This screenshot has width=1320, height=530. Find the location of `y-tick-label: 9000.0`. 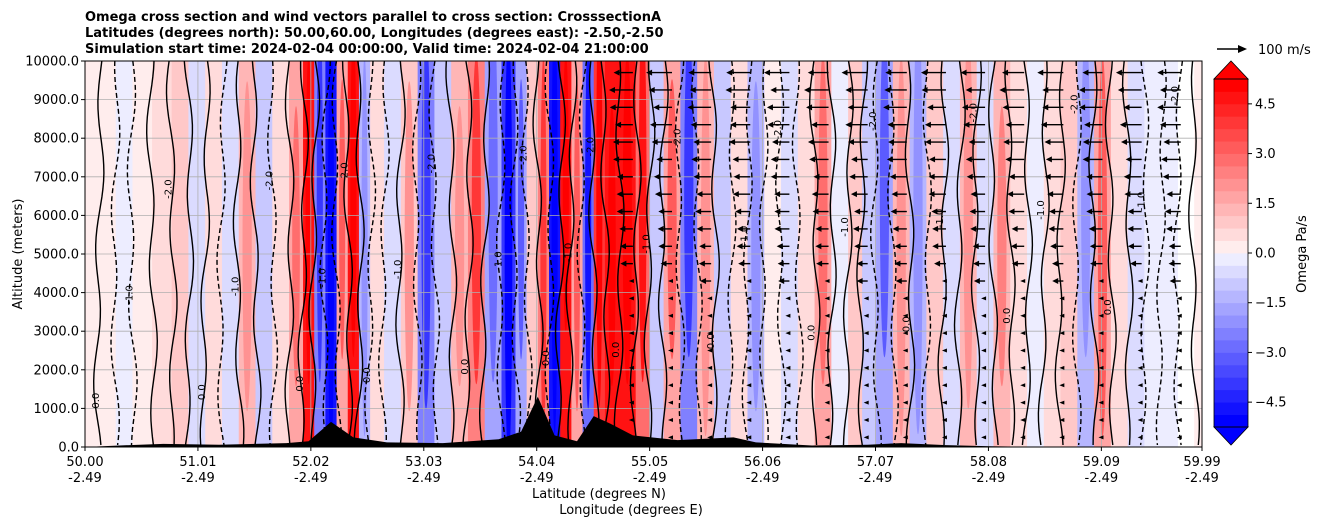

y-tick-label: 9000.0 is located at coordinates (57, 100).